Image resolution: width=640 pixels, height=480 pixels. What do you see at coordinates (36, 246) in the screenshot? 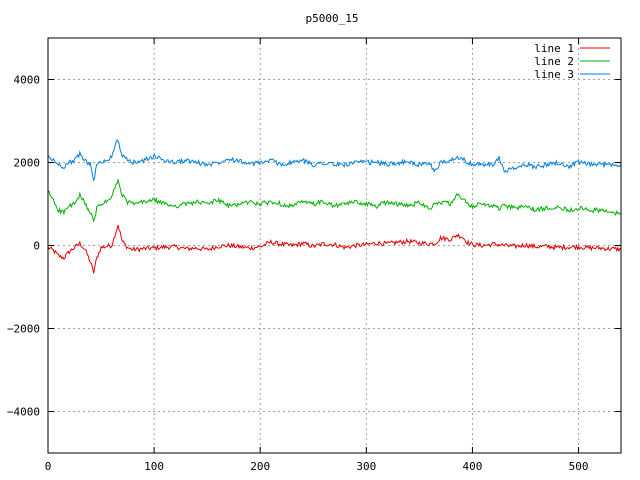
I see `y-tick-label: 0` at bounding box center [36, 246].